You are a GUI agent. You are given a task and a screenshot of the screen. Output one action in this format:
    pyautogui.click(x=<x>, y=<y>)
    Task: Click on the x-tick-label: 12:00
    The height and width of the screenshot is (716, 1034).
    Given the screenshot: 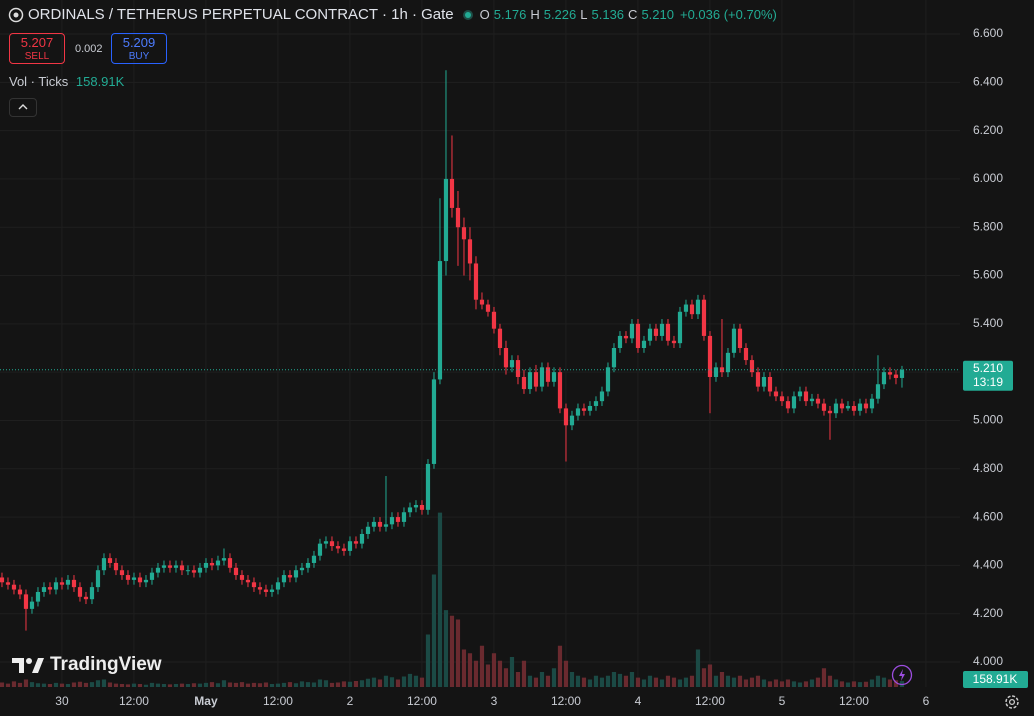 What is the action you would take?
    pyautogui.click(x=566, y=701)
    